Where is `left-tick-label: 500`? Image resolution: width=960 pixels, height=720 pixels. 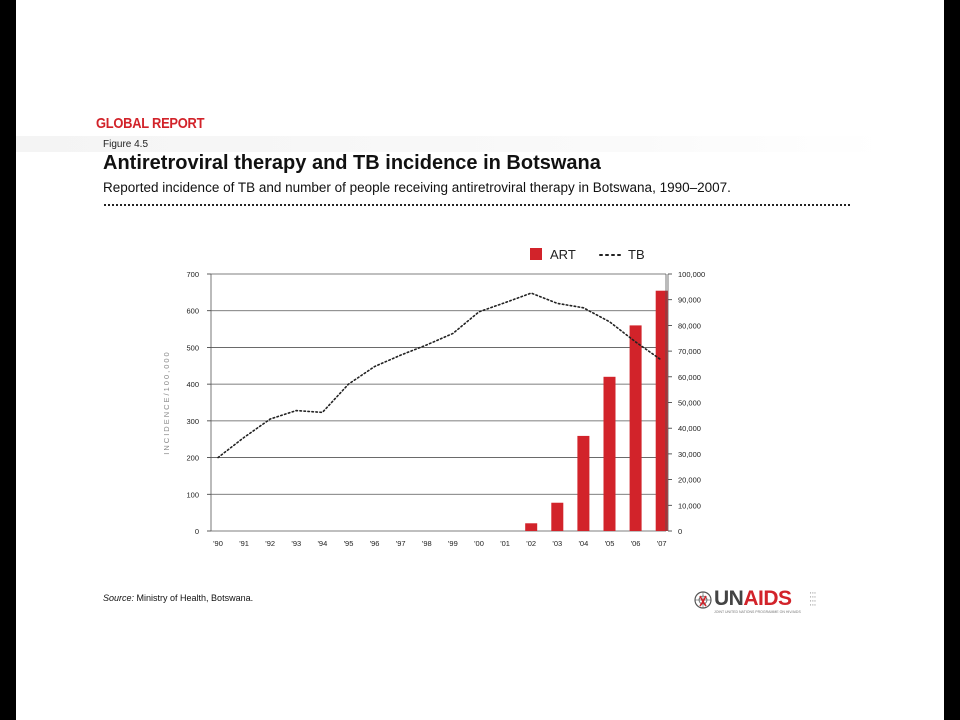 left-tick-label: 500 is located at coordinates (192, 347).